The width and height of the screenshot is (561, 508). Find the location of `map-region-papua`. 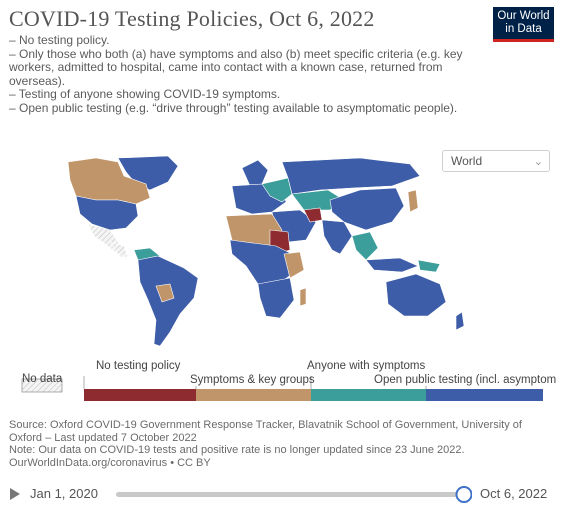

map-region-papua is located at coordinates (429, 266).